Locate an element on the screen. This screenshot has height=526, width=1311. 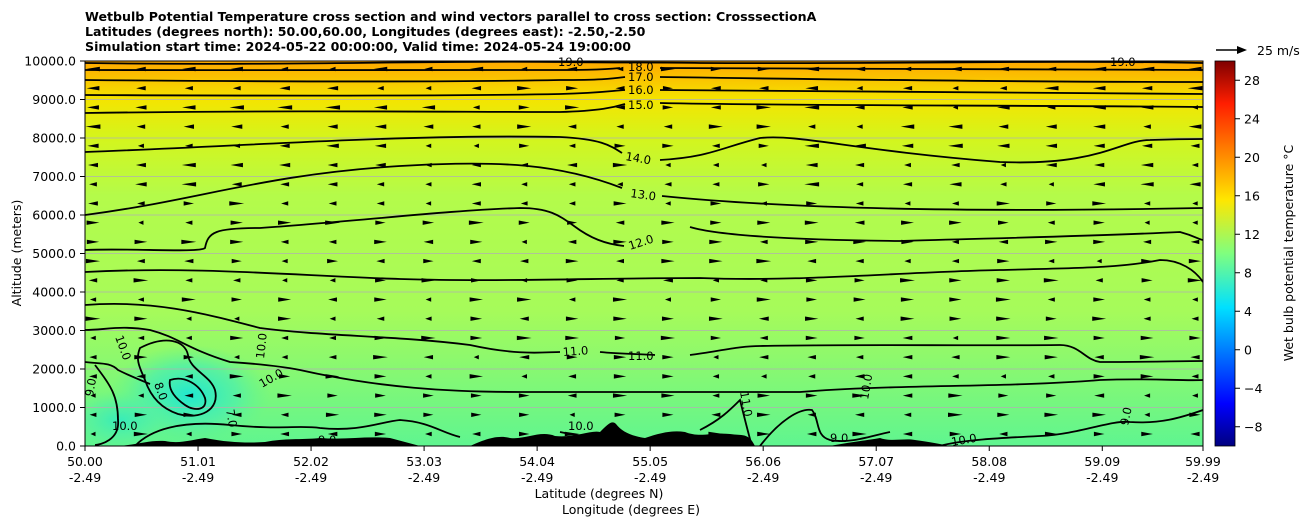
x-tick-label-lon: -2.49 is located at coordinates (424, 477).